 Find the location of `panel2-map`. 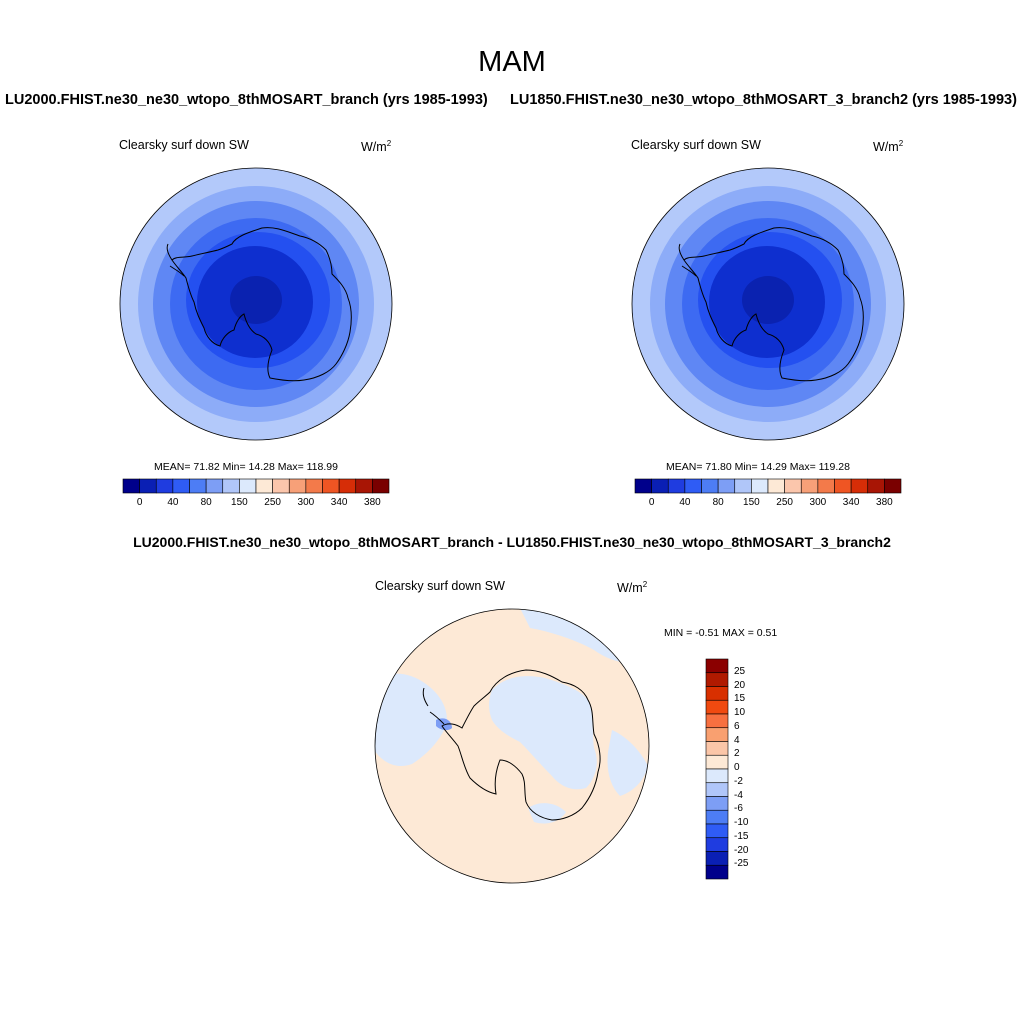

panel2-map is located at coordinates (768, 304).